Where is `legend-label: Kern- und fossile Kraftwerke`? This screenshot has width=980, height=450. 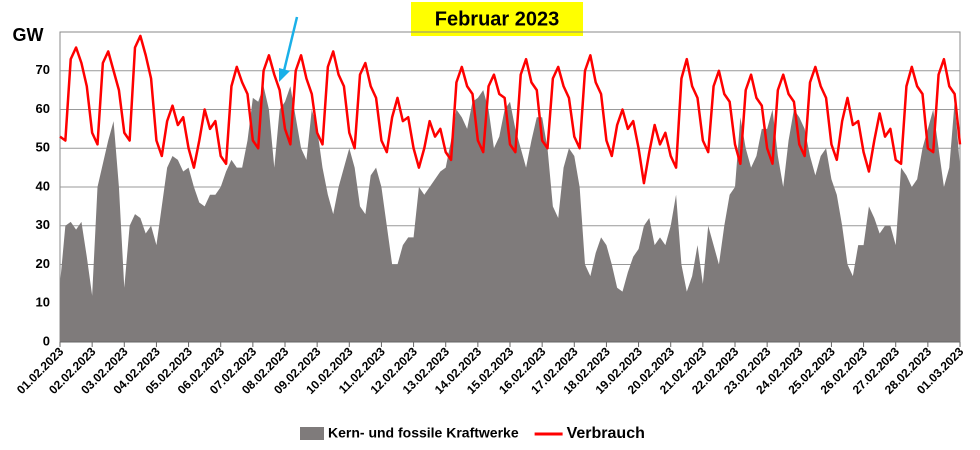 legend-label: Kern- und fossile Kraftwerke is located at coordinates (423, 433).